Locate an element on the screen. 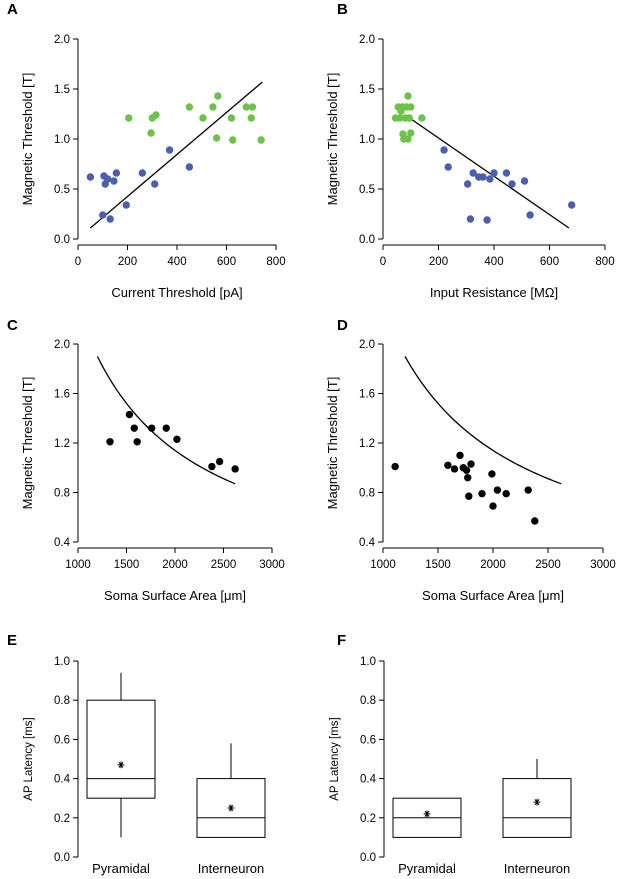 The height and width of the screenshot is (879, 624). y-tick-label: 0.2 is located at coordinates (368, 819).